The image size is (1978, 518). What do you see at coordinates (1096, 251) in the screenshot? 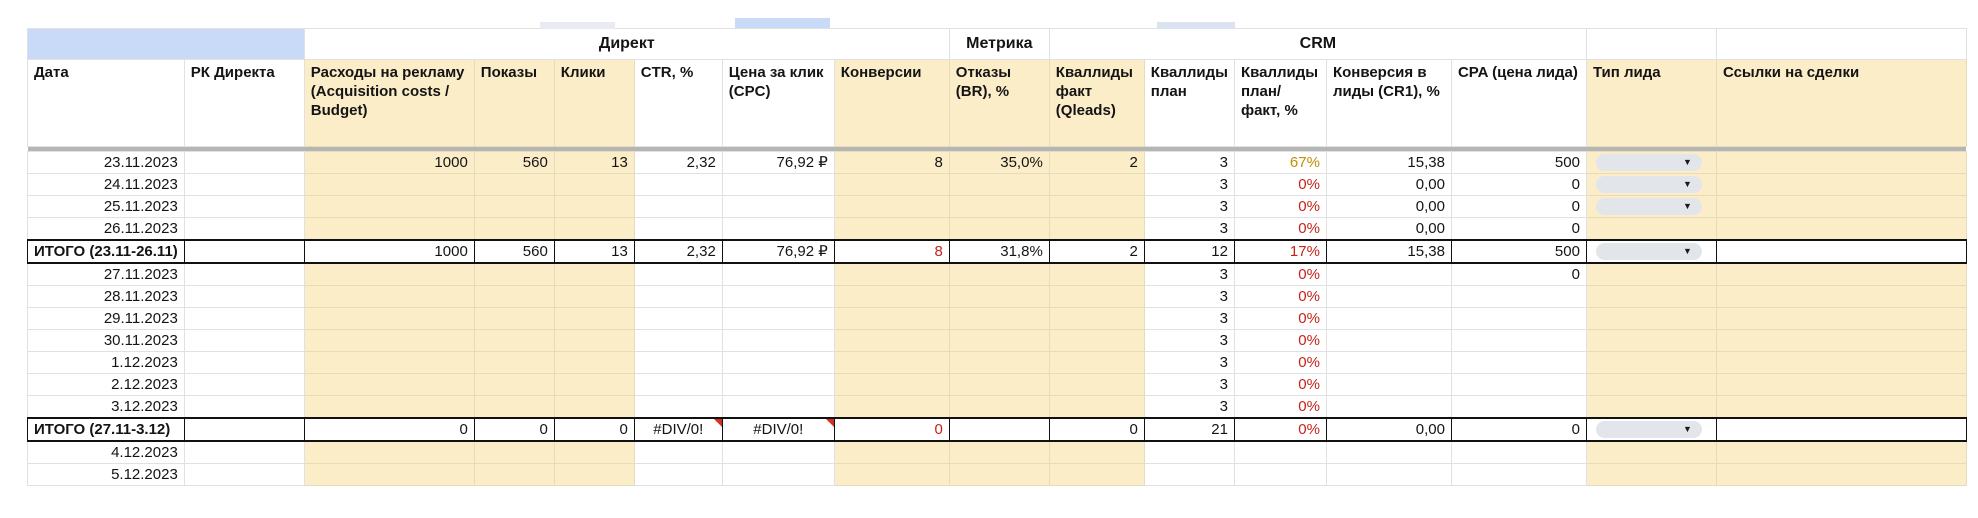
I see `cell-qfact: 2` at bounding box center [1096, 251].